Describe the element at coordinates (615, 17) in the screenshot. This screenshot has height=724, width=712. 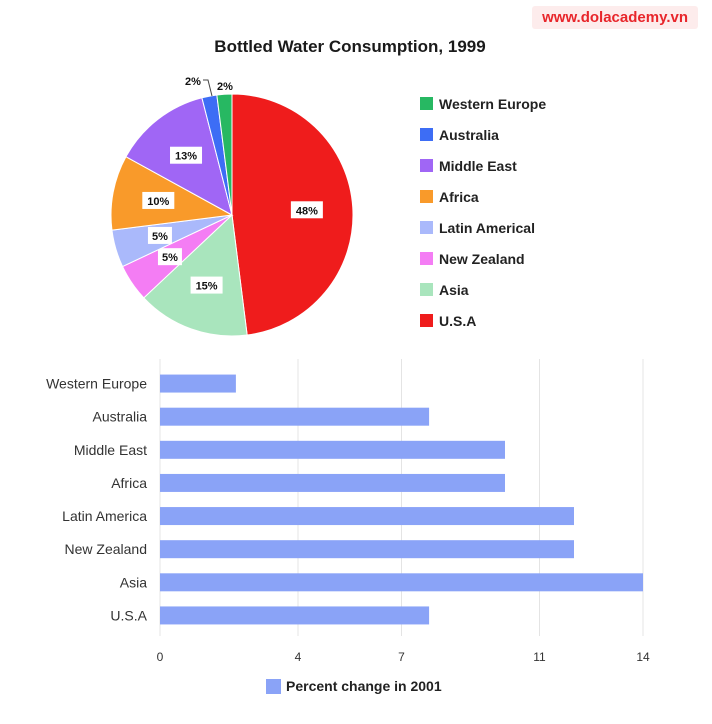
I see `watermark-label: www.dolacademy.vn` at that location.